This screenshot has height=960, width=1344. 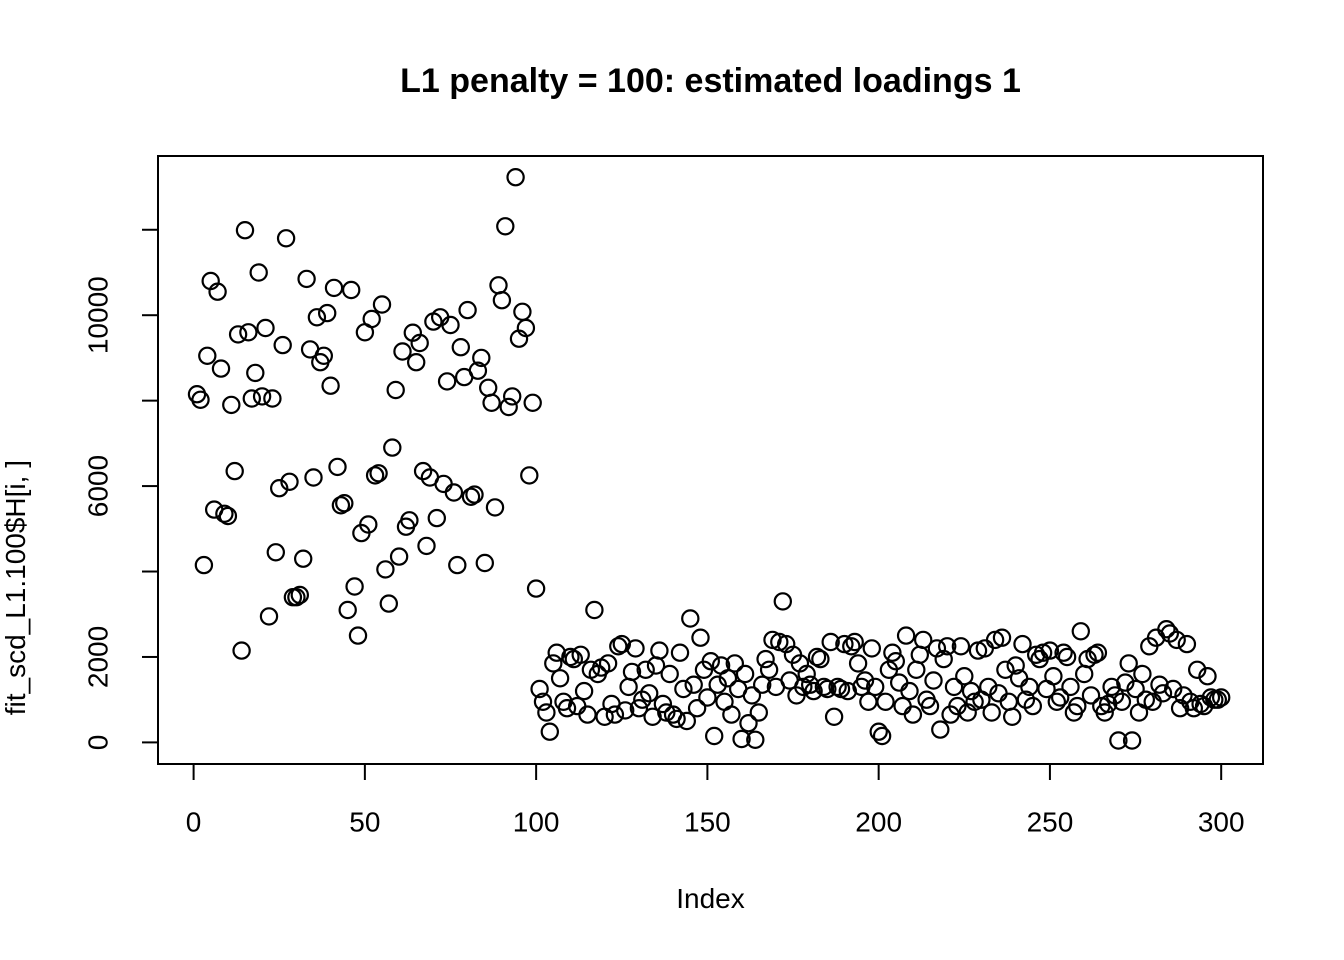 What do you see at coordinates (707, 822) in the screenshot?
I see `x-tick-label: 150` at bounding box center [707, 822].